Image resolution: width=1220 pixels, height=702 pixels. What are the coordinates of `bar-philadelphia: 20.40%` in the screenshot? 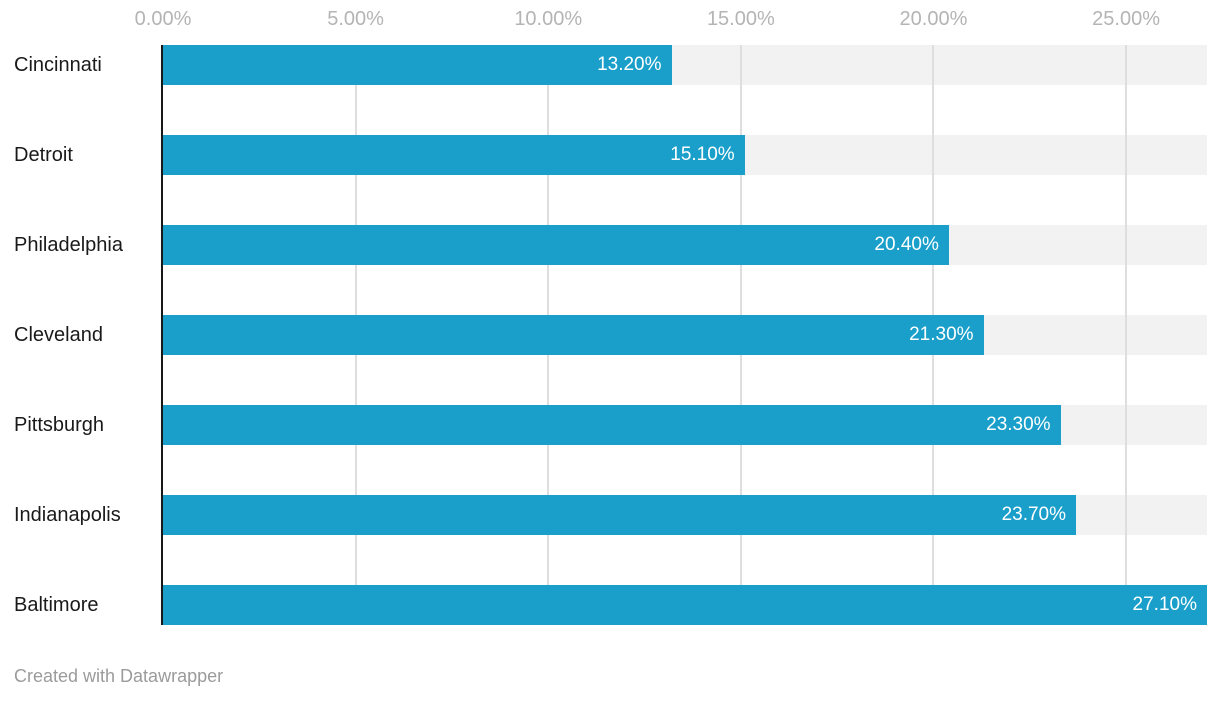 It's located at (556, 245).